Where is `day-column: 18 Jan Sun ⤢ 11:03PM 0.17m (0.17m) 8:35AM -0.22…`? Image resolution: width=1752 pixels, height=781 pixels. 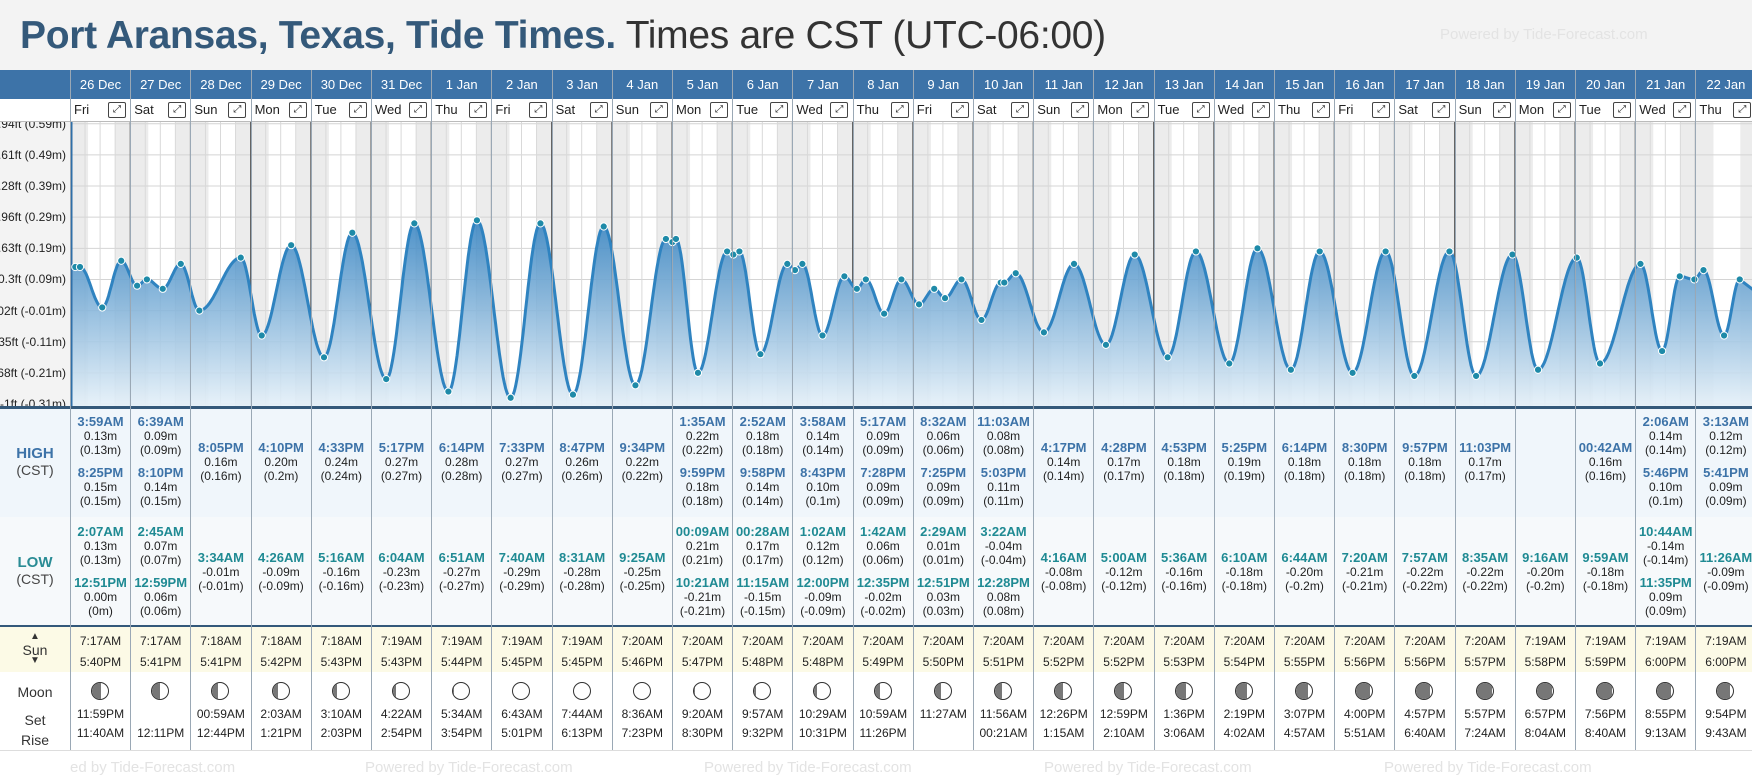 day-column: 18 Jan Sun ⤢ 11:03PM 0.17m (0.17m) 8:35AM -0.22… is located at coordinates (1484, 410).